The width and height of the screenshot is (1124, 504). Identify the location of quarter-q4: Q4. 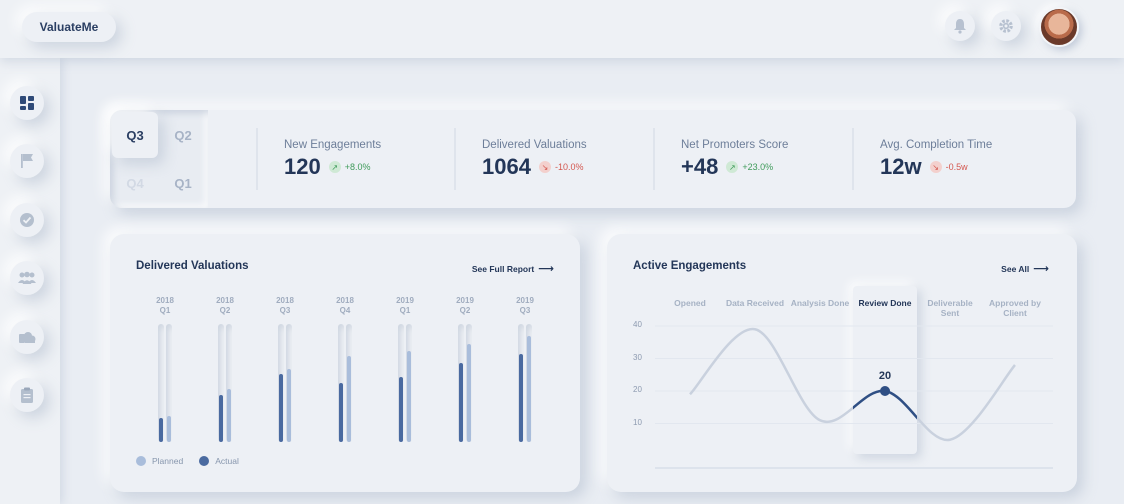
(135, 183).